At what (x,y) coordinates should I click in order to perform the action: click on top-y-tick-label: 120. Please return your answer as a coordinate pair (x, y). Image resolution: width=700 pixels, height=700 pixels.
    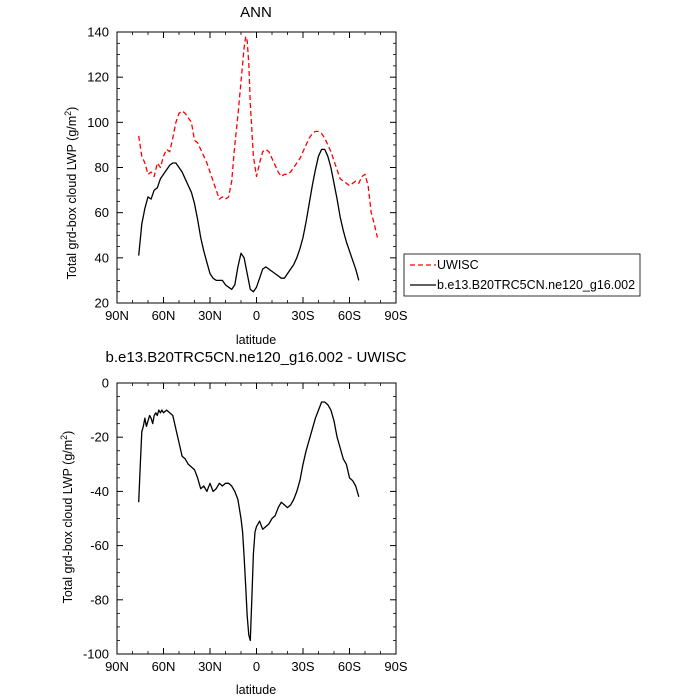
    Looking at the image, I should click on (98, 77).